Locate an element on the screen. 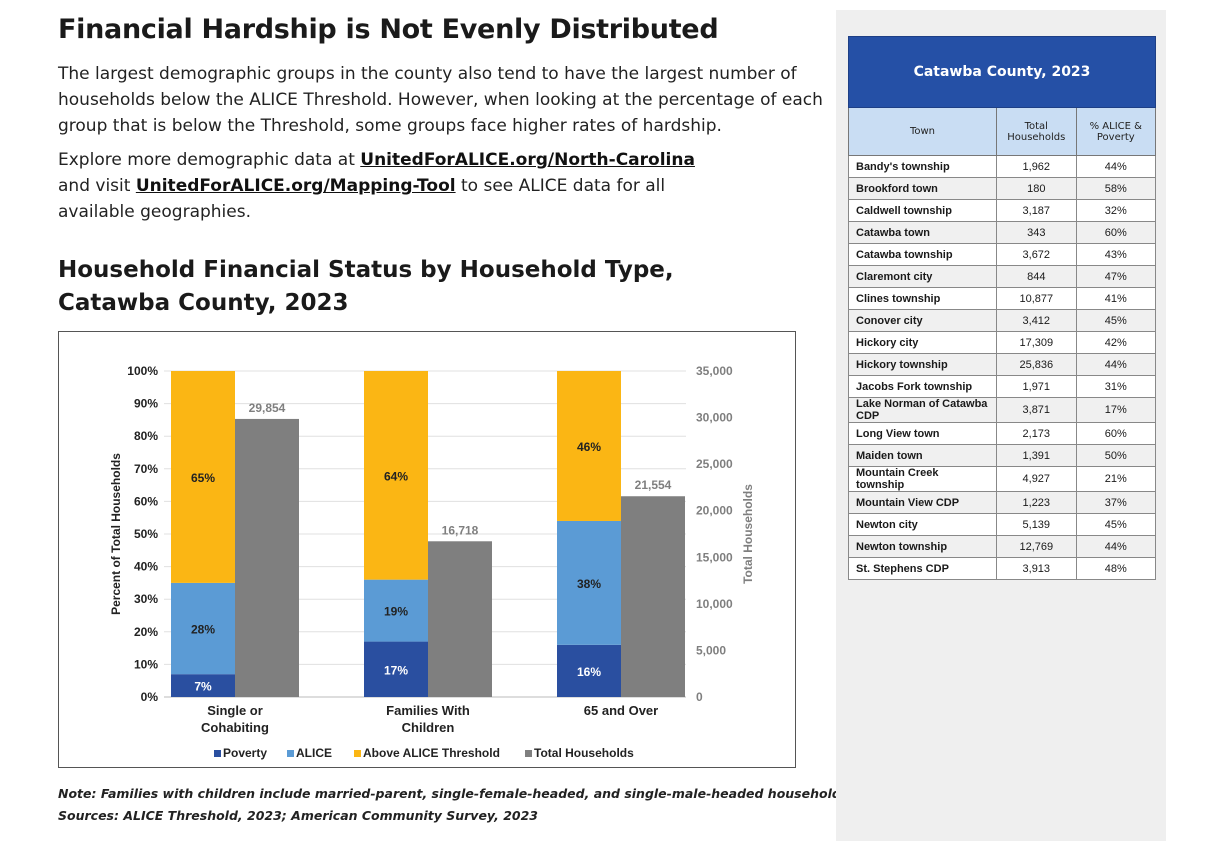 The image size is (1227, 841). legend-label: Above ALICE Threshold is located at coordinates (431, 753).